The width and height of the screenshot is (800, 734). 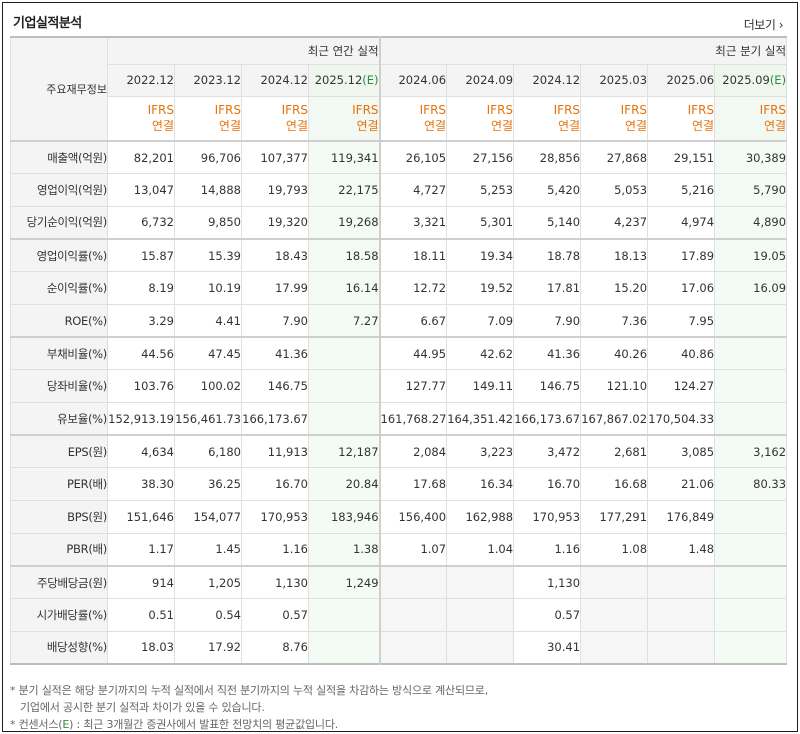 I want to click on row-label: 배당성향(%), so click(x=59, y=647).